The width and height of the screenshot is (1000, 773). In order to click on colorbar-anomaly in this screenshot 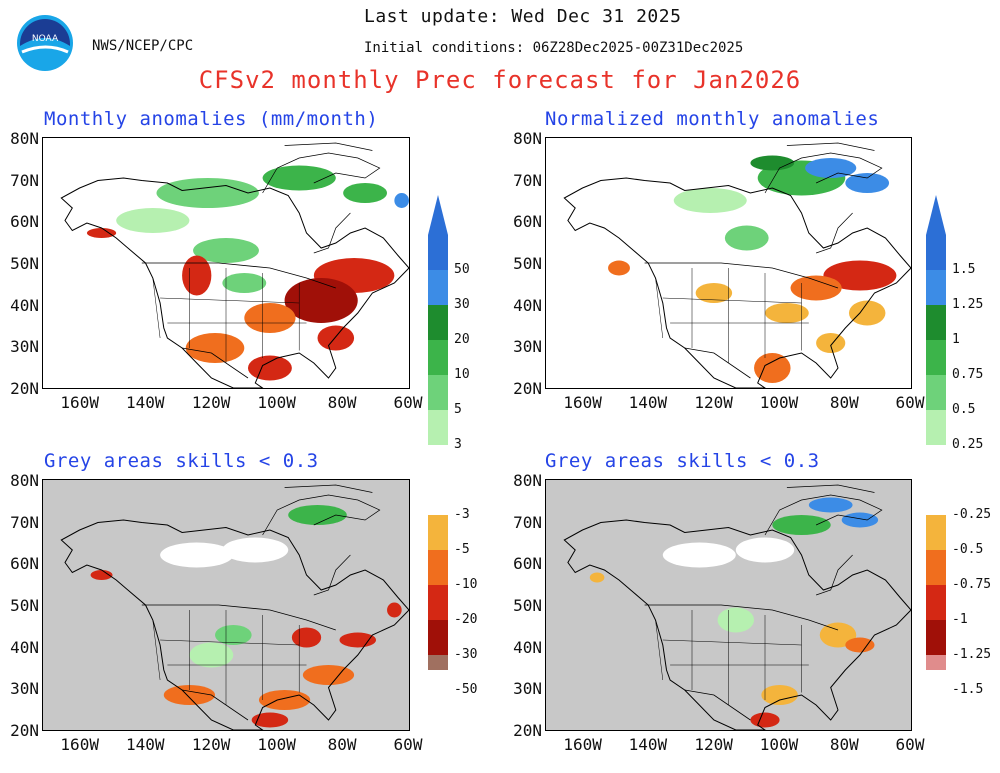, I will do `click(438, 432)`.